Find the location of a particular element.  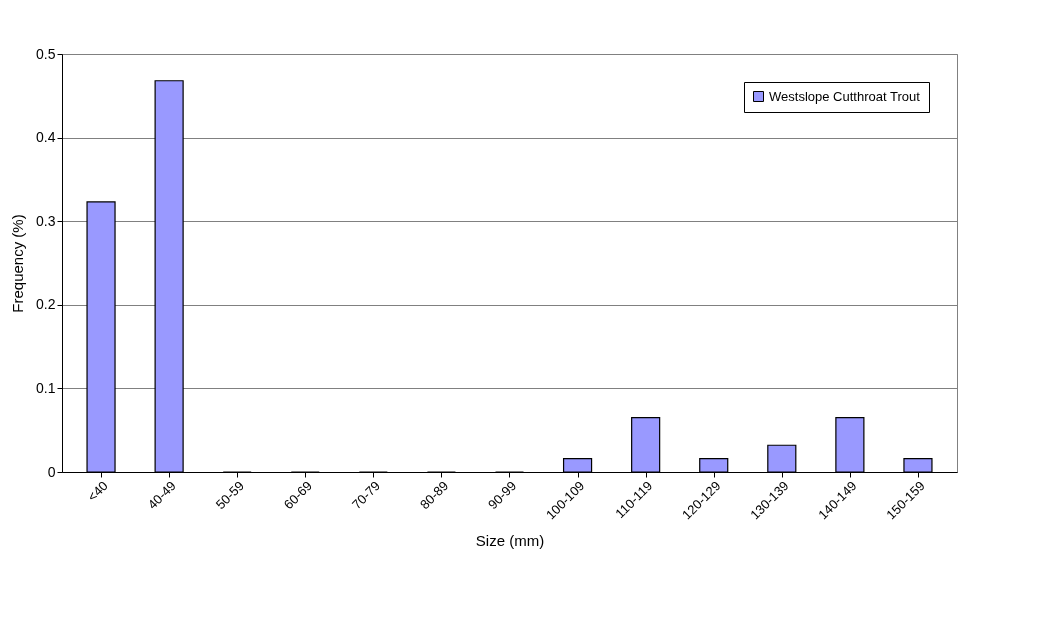

y-axis-title: Frequency (%) is located at coordinates (18, 263).